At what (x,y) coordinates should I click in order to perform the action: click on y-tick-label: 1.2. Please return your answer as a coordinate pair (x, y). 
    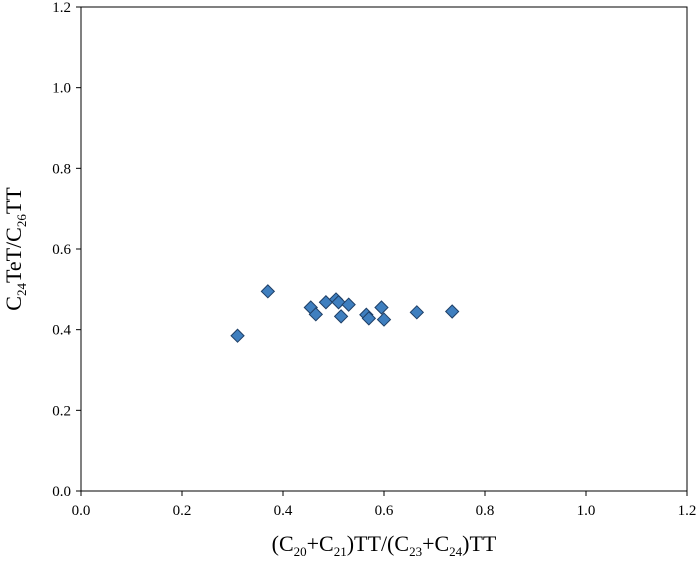
    Looking at the image, I should click on (61, 8).